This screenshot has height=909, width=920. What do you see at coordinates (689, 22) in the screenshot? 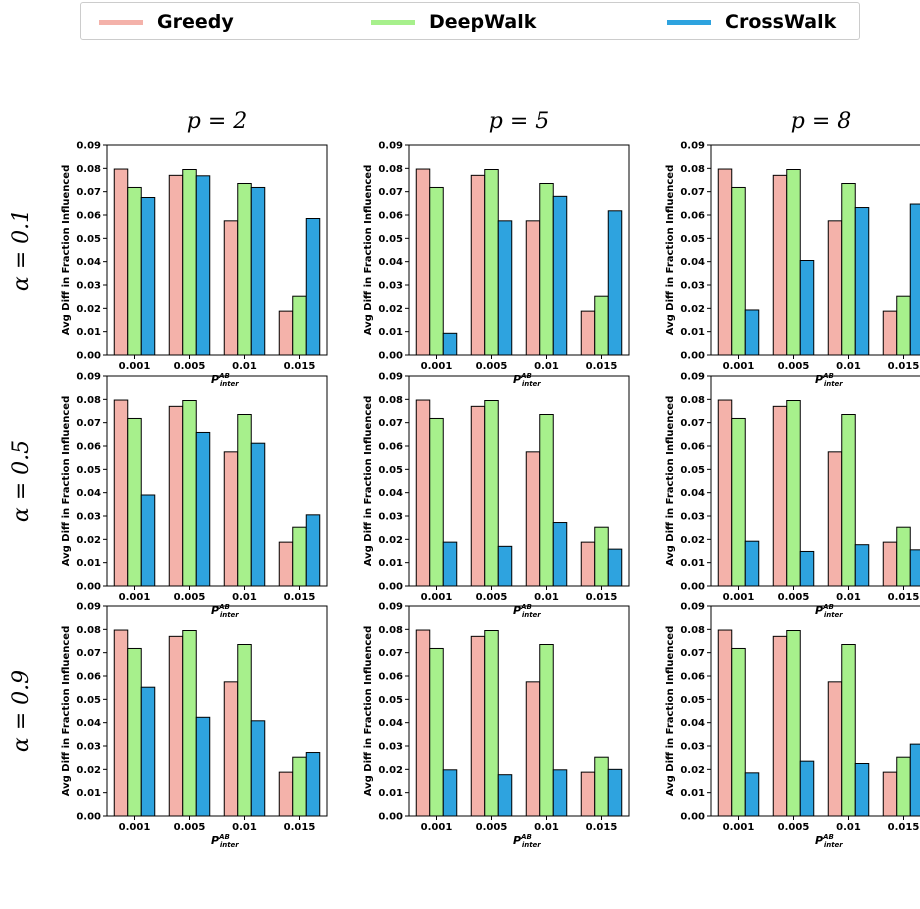
I see `legend-swatch-crosswalk` at bounding box center [689, 22].